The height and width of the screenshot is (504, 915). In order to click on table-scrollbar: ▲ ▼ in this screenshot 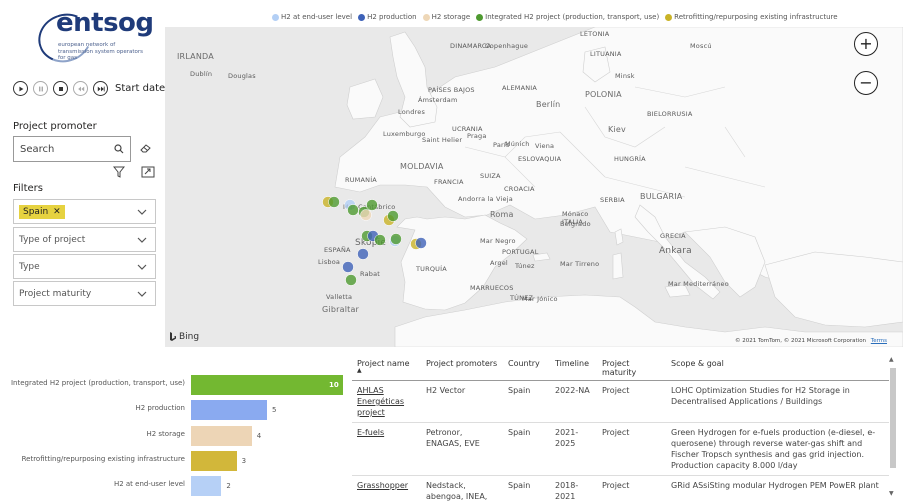, I will do `click(893, 429)`.